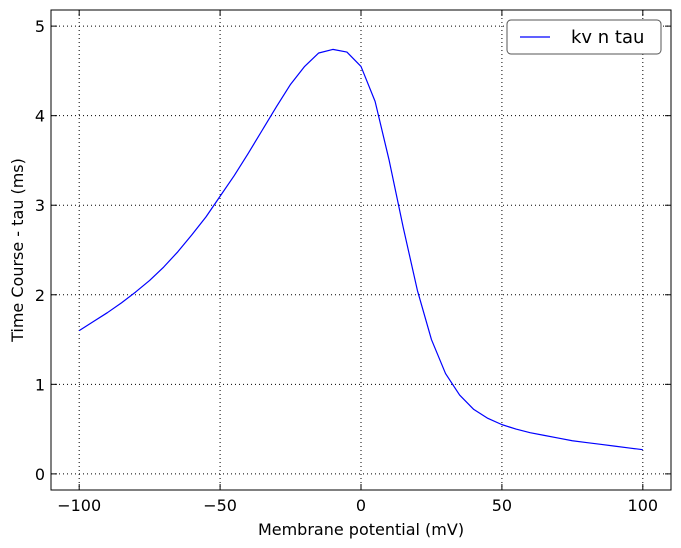 This screenshot has width=681, height=548. What do you see at coordinates (361, 529) in the screenshot?
I see `x-axis-label: Membrane potential (mV)` at bounding box center [361, 529].